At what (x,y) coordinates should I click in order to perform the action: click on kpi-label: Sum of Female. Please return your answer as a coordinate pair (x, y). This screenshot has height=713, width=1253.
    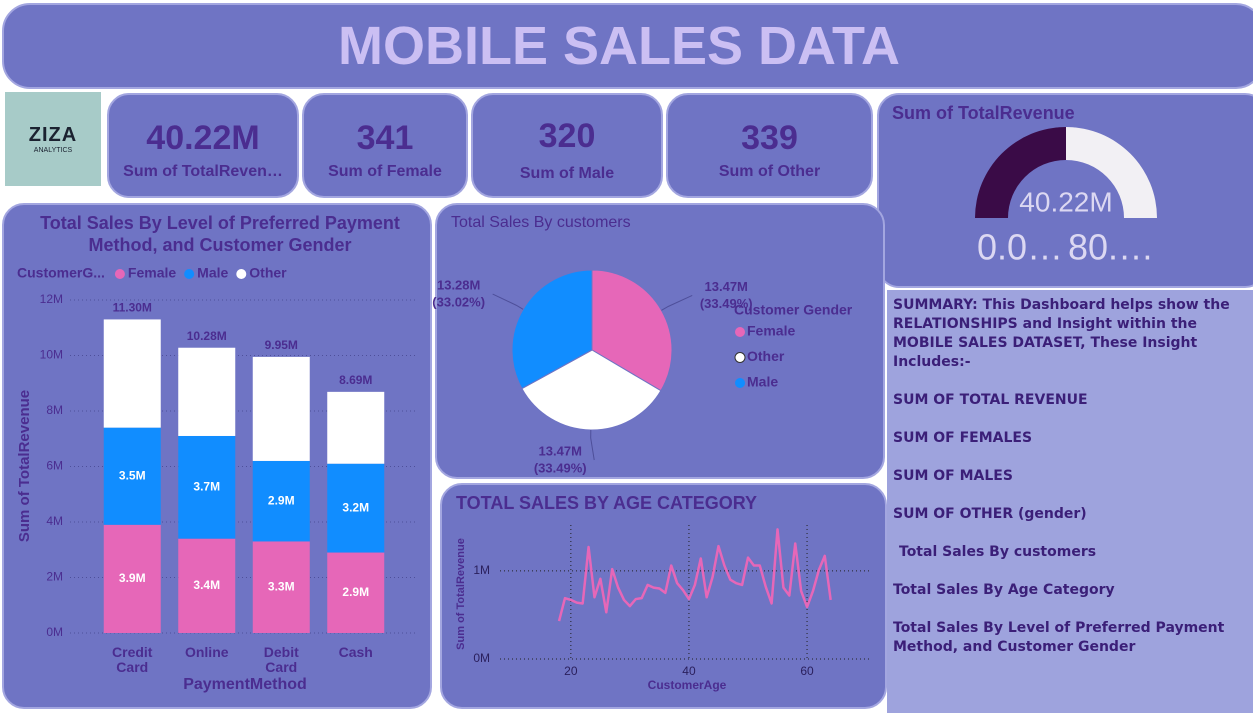
    Looking at the image, I should click on (385, 171).